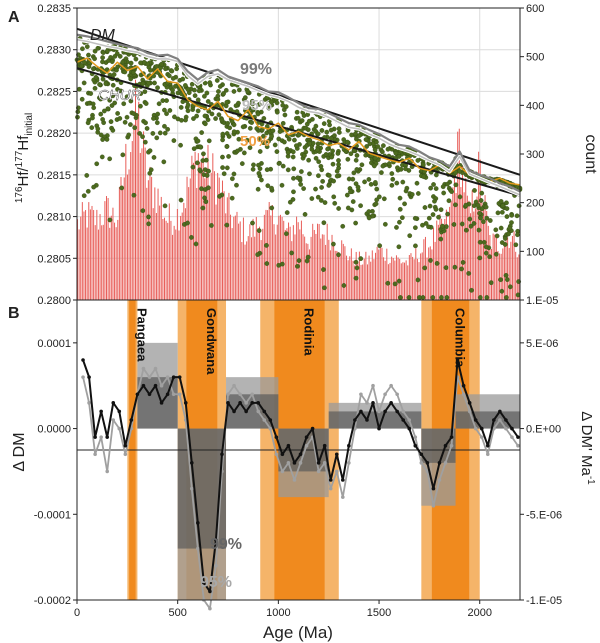  What do you see at coordinates (54, 176) in the screenshot?
I see `ytick-label-a-3: 0.2815` at bounding box center [54, 176].